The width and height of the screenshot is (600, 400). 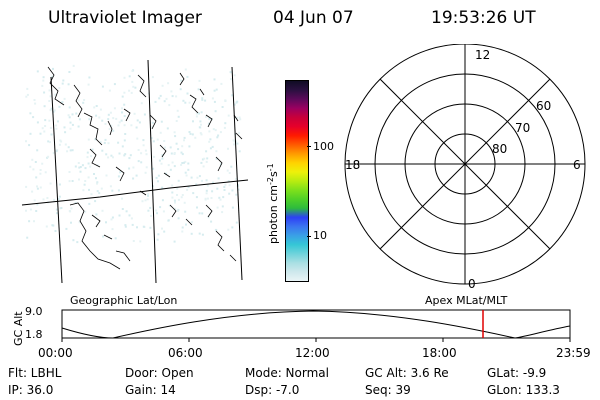 I want to click on glat-readout: GLat: -9.9, so click(x=517, y=373).